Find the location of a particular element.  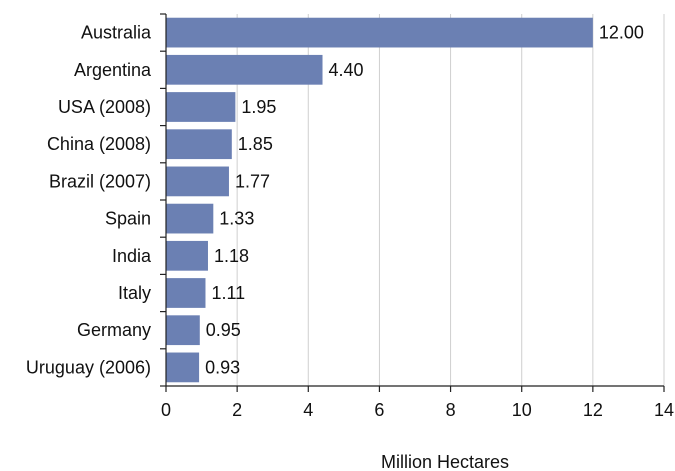

category-label: Australia is located at coordinates (116, 33).